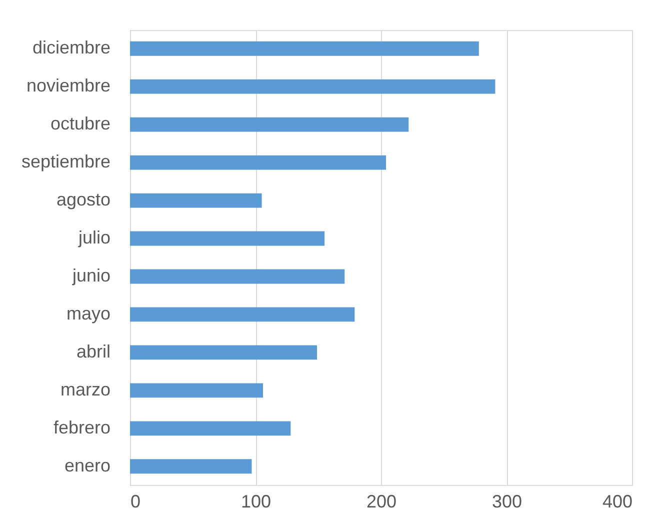 The image size is (662, 526). What do you see at coordinates (381, 502) in the screenshot?
I see `x-tick-label: 200` at bounding box center [381, 502].